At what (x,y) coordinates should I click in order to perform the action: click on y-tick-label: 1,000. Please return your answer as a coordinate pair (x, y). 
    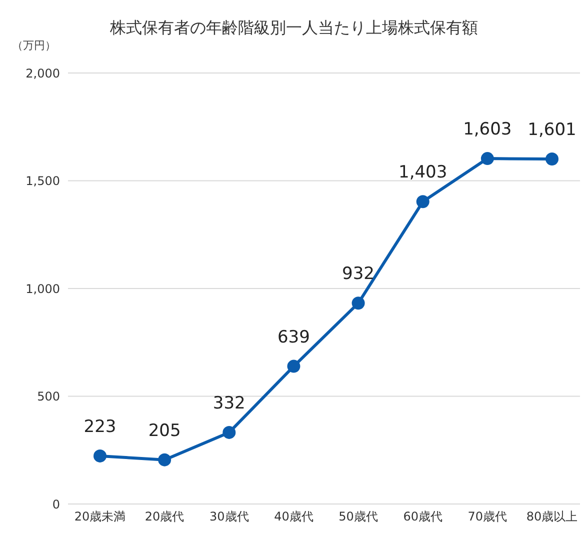
    Looking at the image, I should click on (43, 289).